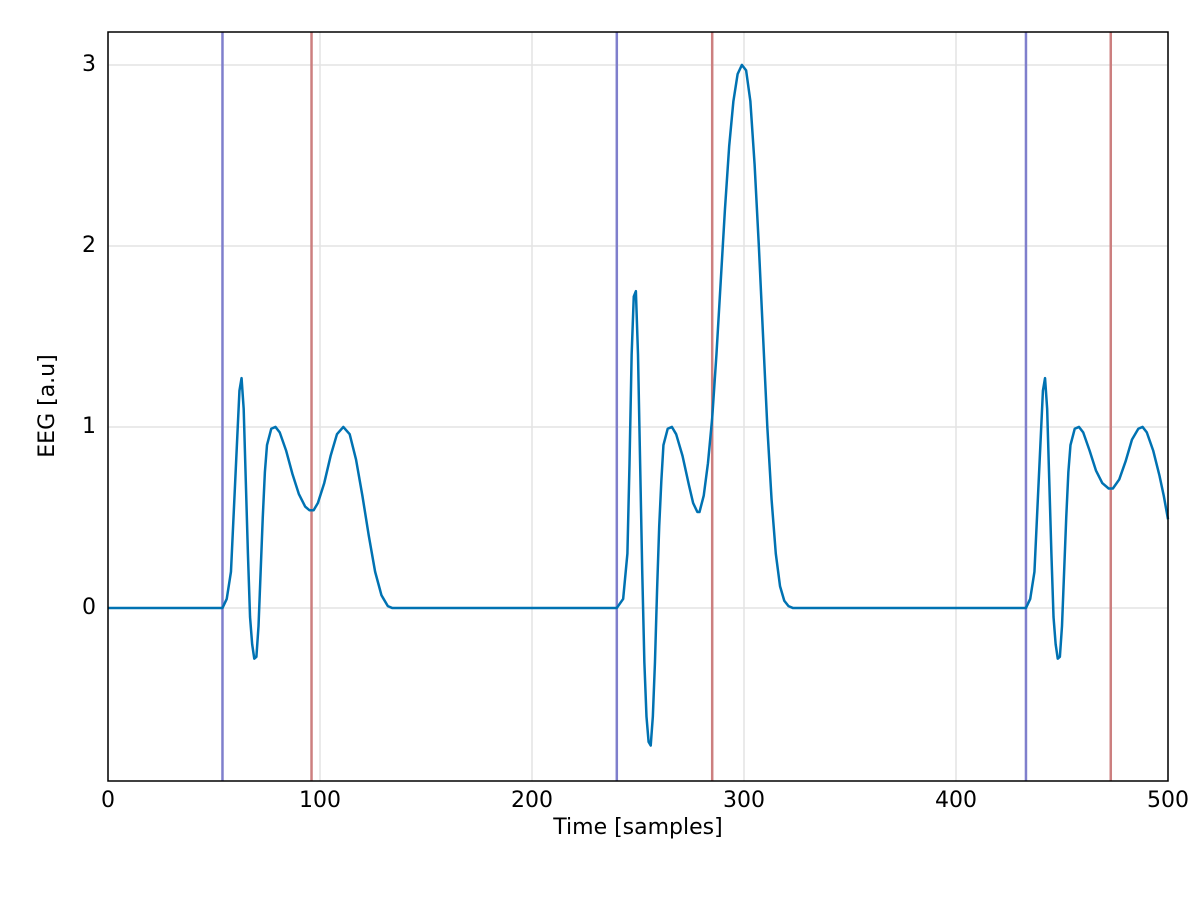 This screenshot has height=900, width=1200. What do you see at coordinates (89, 245) in the screenshot?
I see `y-tick-label: 2` at bounding box center [89, 245].